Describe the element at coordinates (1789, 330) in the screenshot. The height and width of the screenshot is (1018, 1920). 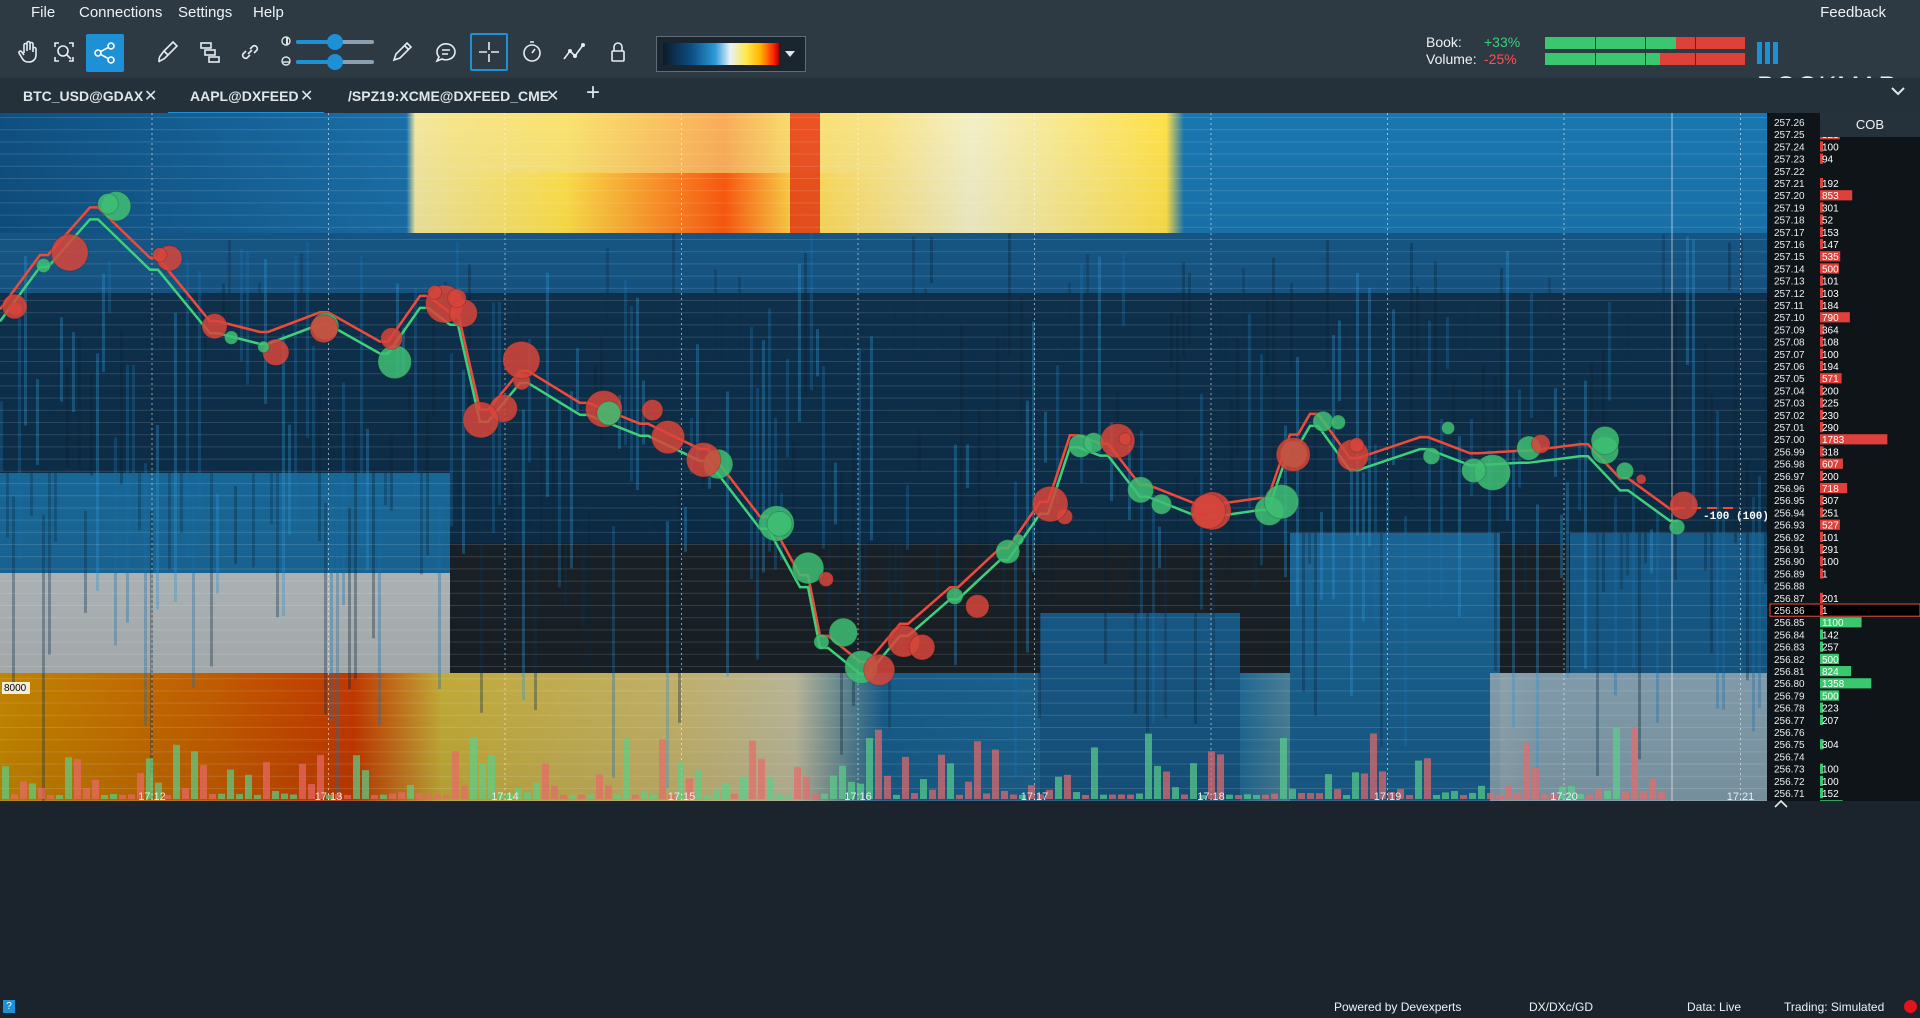
I see `cob-price-level: 257.09` at that location.